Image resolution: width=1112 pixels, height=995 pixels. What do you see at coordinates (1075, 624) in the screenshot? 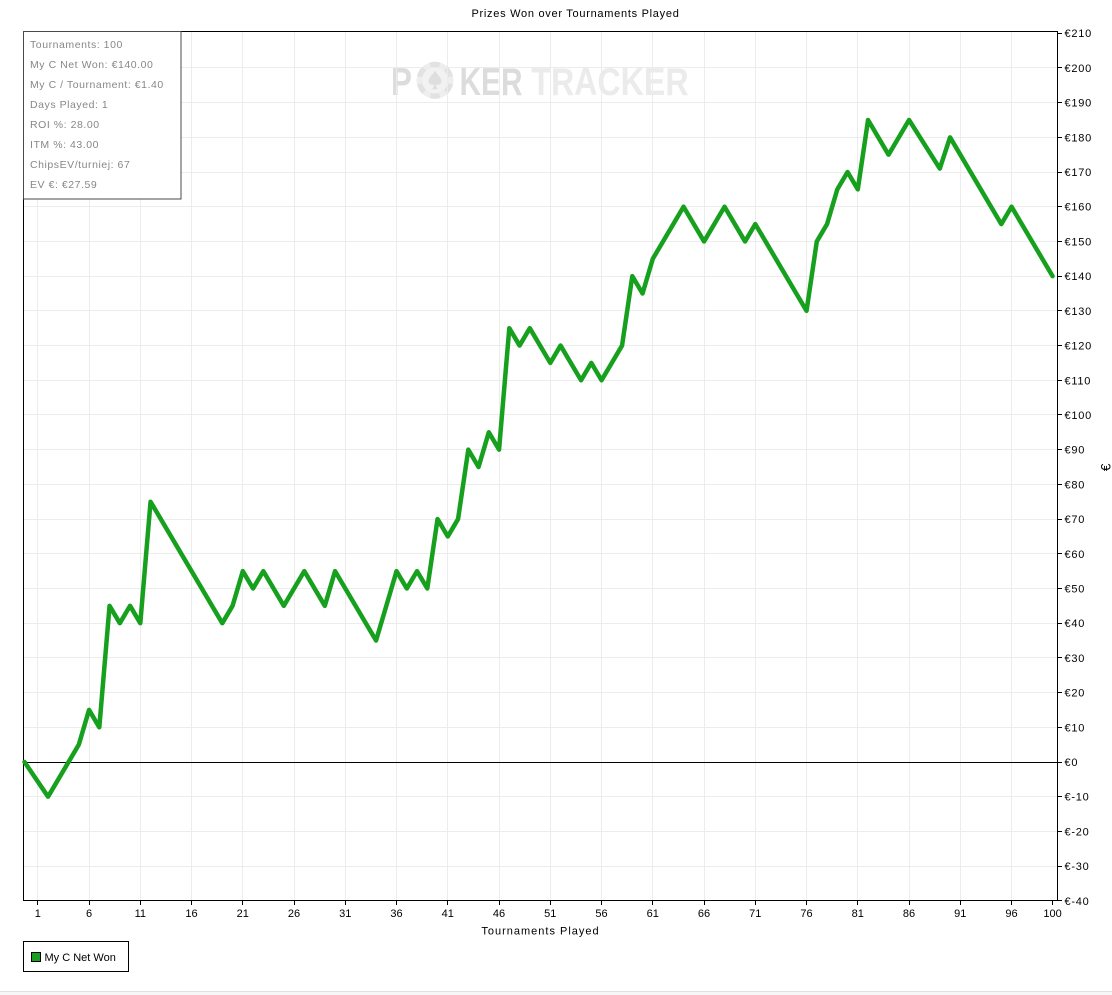
I see `svg-text: €40` at bounding box center [1075, 624].